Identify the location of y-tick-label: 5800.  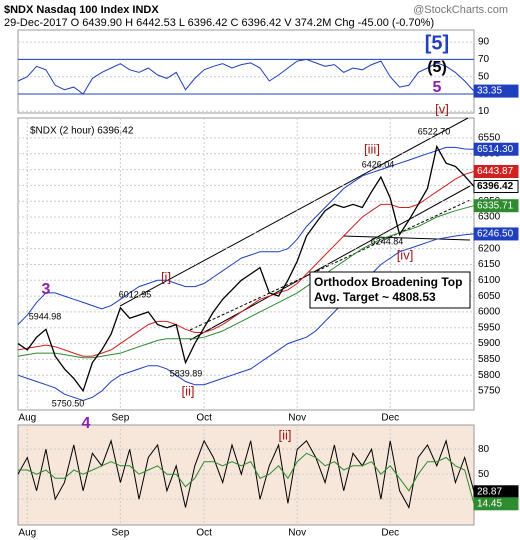
(489, 375).